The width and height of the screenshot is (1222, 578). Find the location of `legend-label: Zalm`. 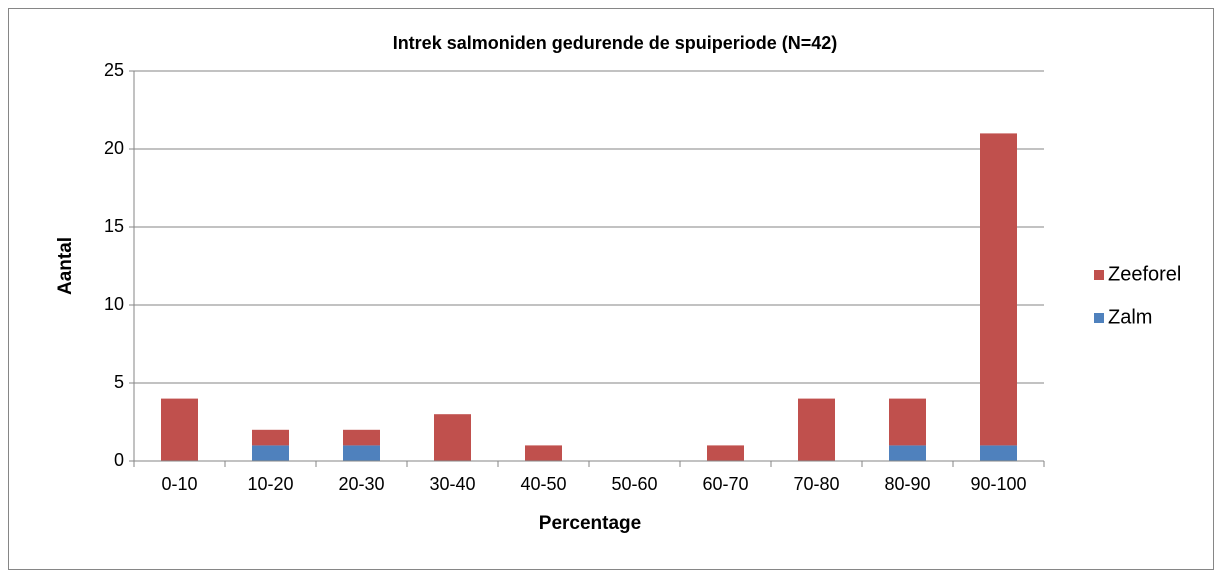

legend-label: Zalm is located at coordinates (1130, 317).